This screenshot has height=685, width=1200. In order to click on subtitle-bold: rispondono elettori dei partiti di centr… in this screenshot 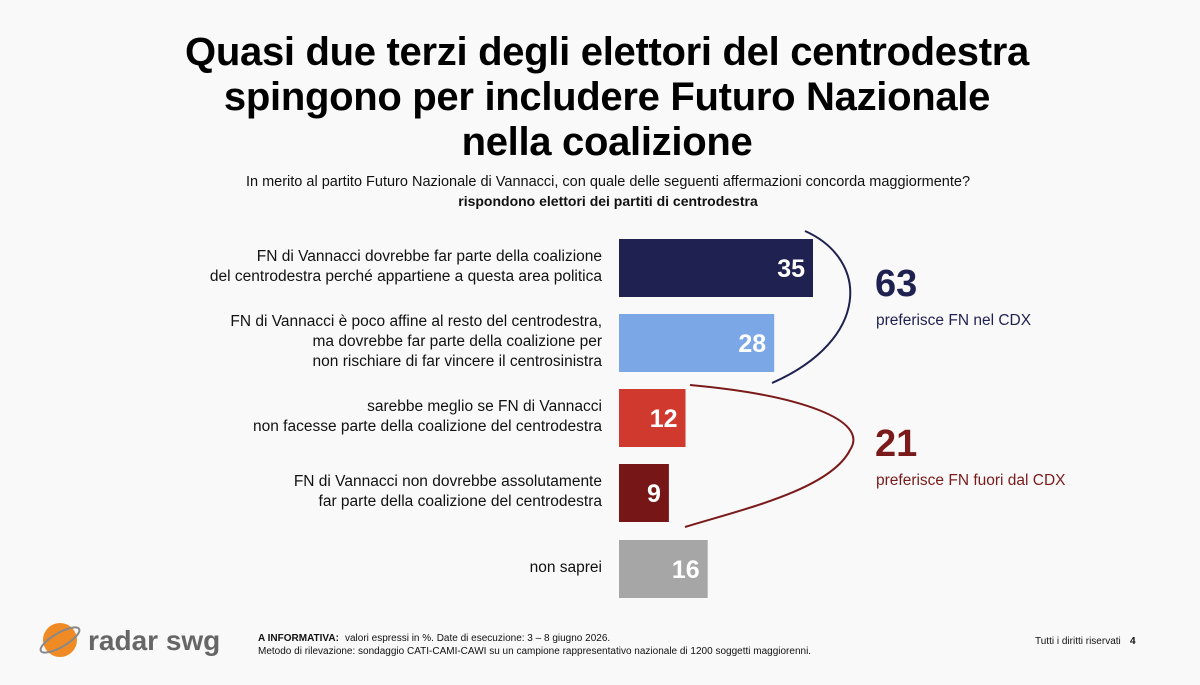, I will do `click(608, 201)`.